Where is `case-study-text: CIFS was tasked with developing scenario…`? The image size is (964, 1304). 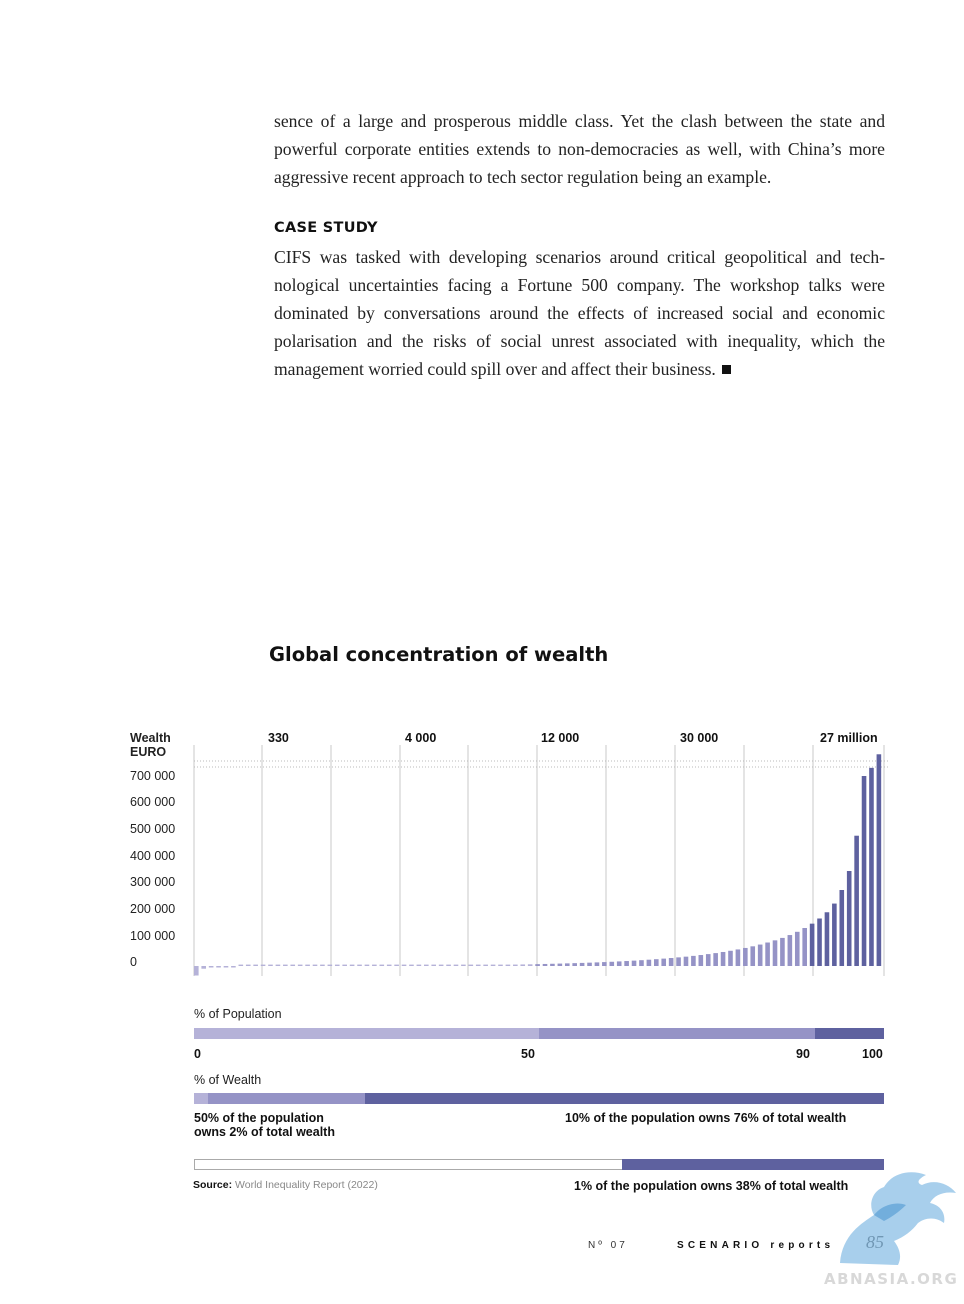 case-study-text: CIFS was tasked with developing scenario… is located at coordinates (579, 313).